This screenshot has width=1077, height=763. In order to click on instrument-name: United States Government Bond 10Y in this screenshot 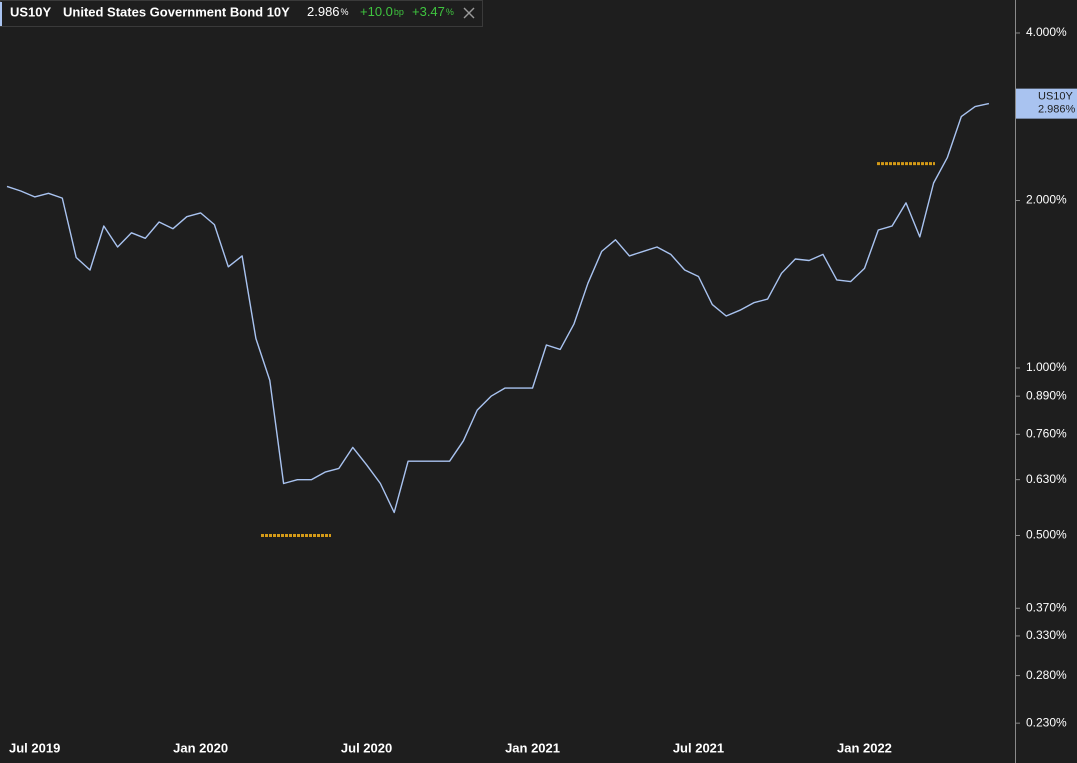, I will do `click(176, 11)`.